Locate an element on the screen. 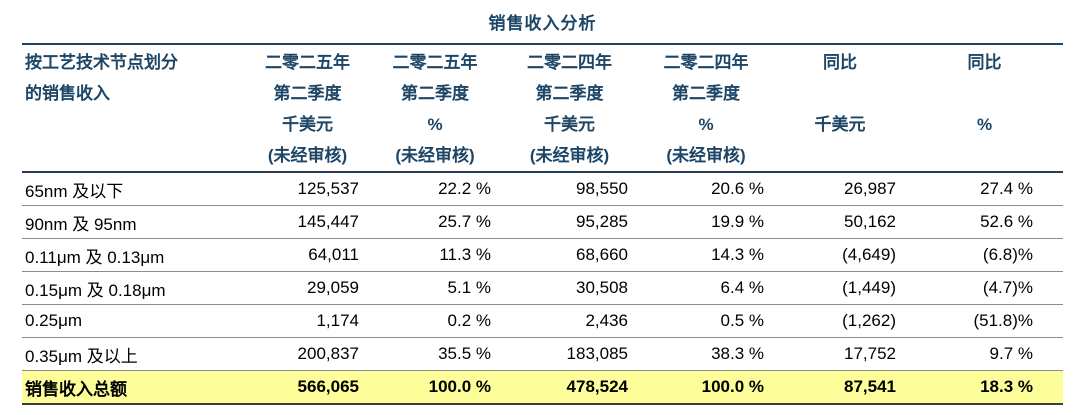 This screenshot has height=415, width=1080. cell-value: 5.1 % is located at coordinates (435, 288).